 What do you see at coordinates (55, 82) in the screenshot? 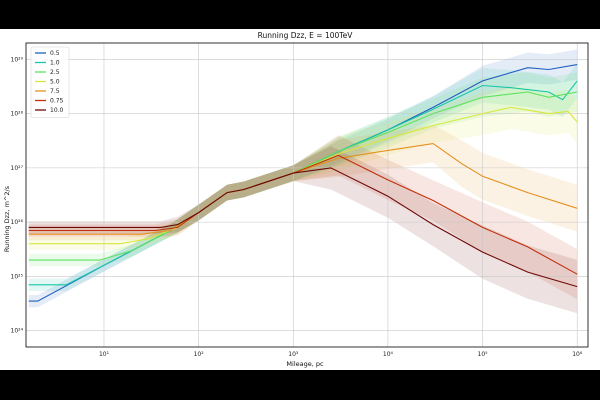
I see `legend-entry: 5.0` at bounding box center [55, 82].